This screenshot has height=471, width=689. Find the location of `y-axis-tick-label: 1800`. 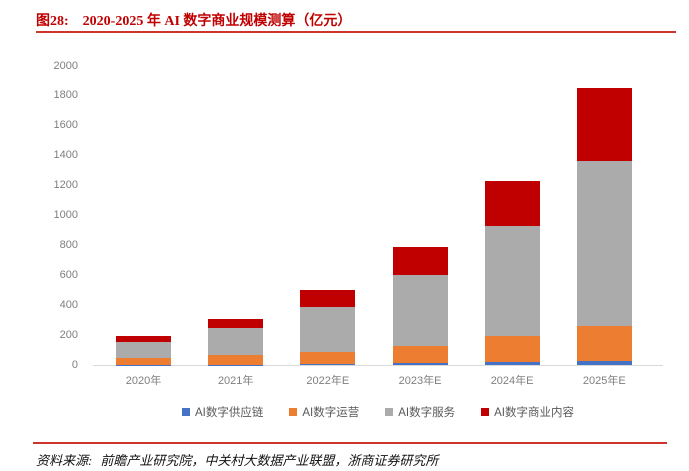

y-axis-tick-label: 1800 is located at coordinates (65, 95).